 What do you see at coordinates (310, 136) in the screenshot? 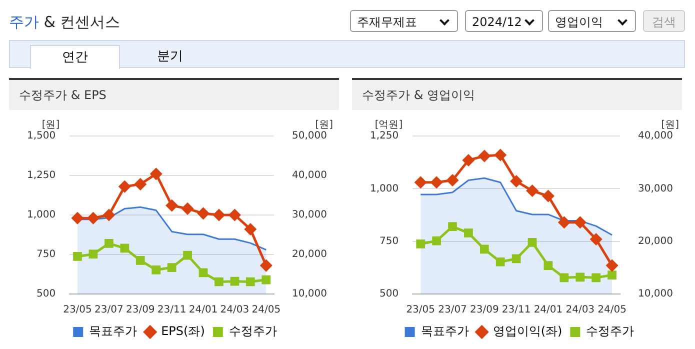
I see `y2-tick-label: 50,000` at bounding box center [310, 136].